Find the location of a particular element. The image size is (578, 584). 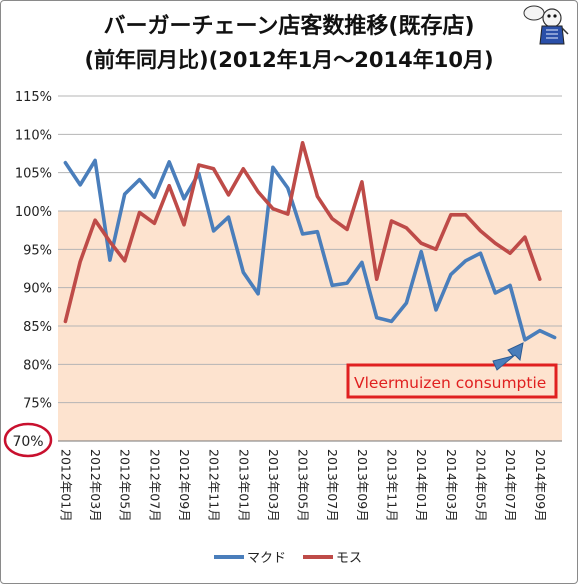

x-tick-label: 2012年01月 is located at coordinates (65, 485).